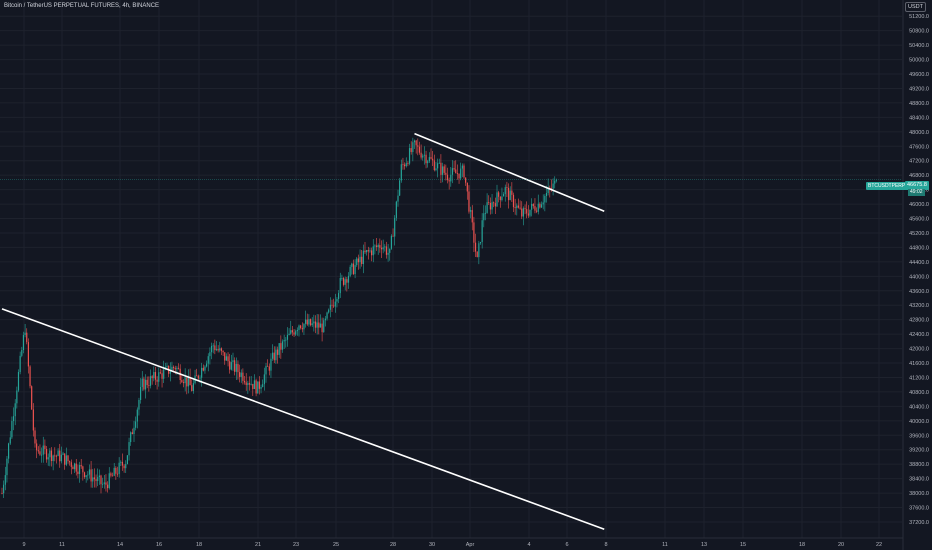 The image size is (932, 550). What do you see at coordinates (919, 393) in the screenshot?
I see `price-tick-label: 40800.0` at bounding box center [919, 393].